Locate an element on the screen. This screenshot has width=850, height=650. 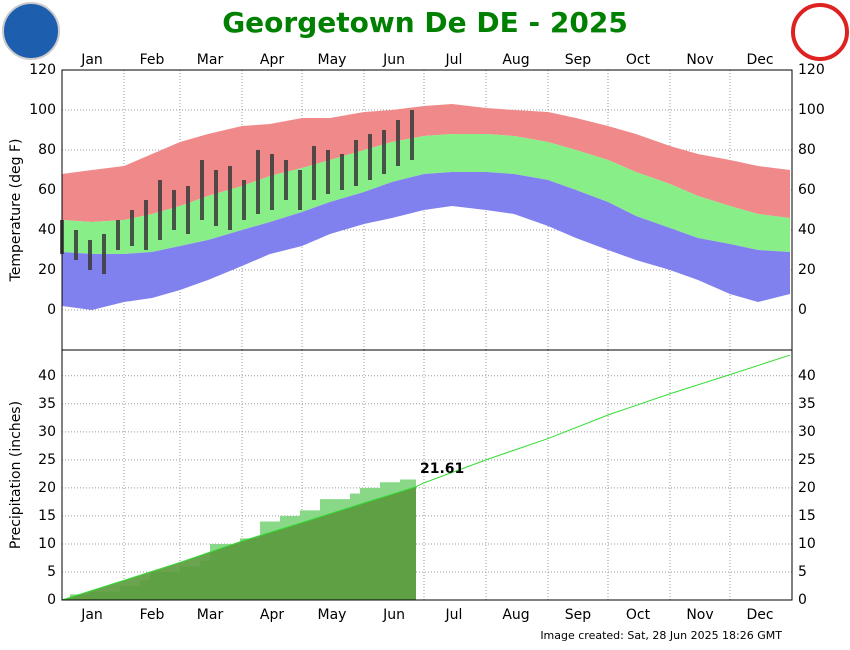
y-tick-label-right: 15 is located at coordinates (807, 516).